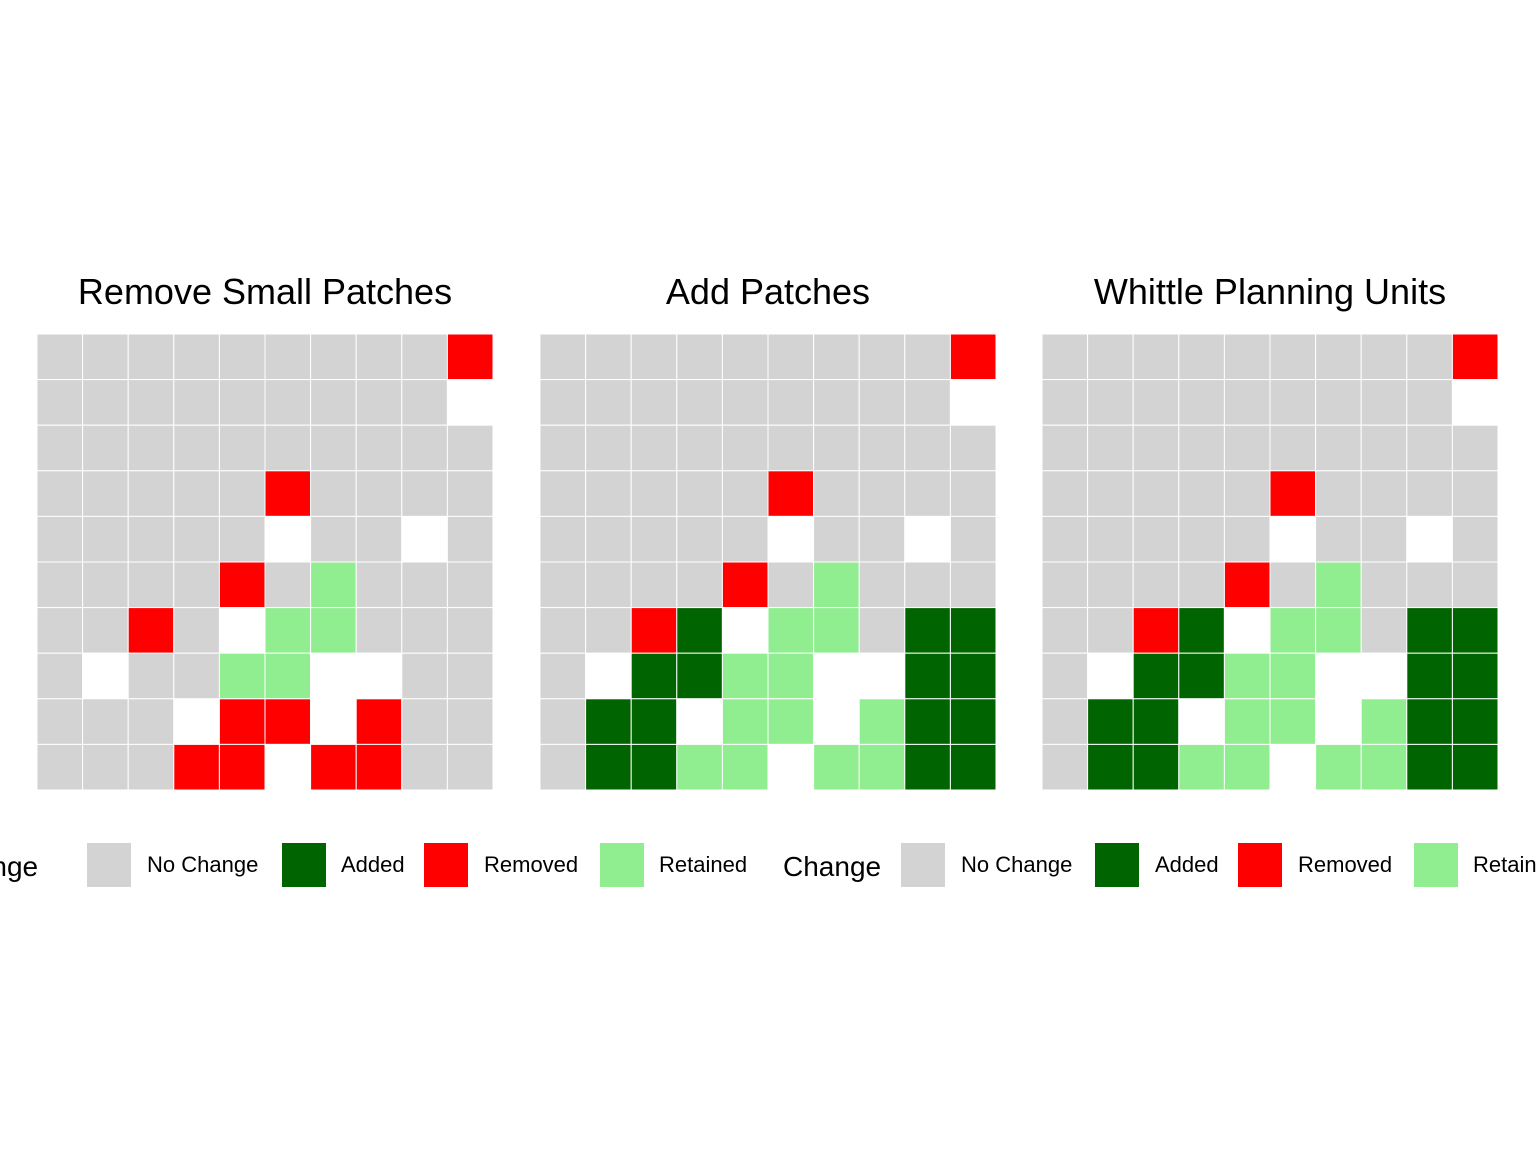 Image resolution: width=1536 pixels, height=1152 pixels. What do you see at coordinates (703, 864) in the screenshot?
I see `legend-label: Retained` at bounding box center [703, 864].